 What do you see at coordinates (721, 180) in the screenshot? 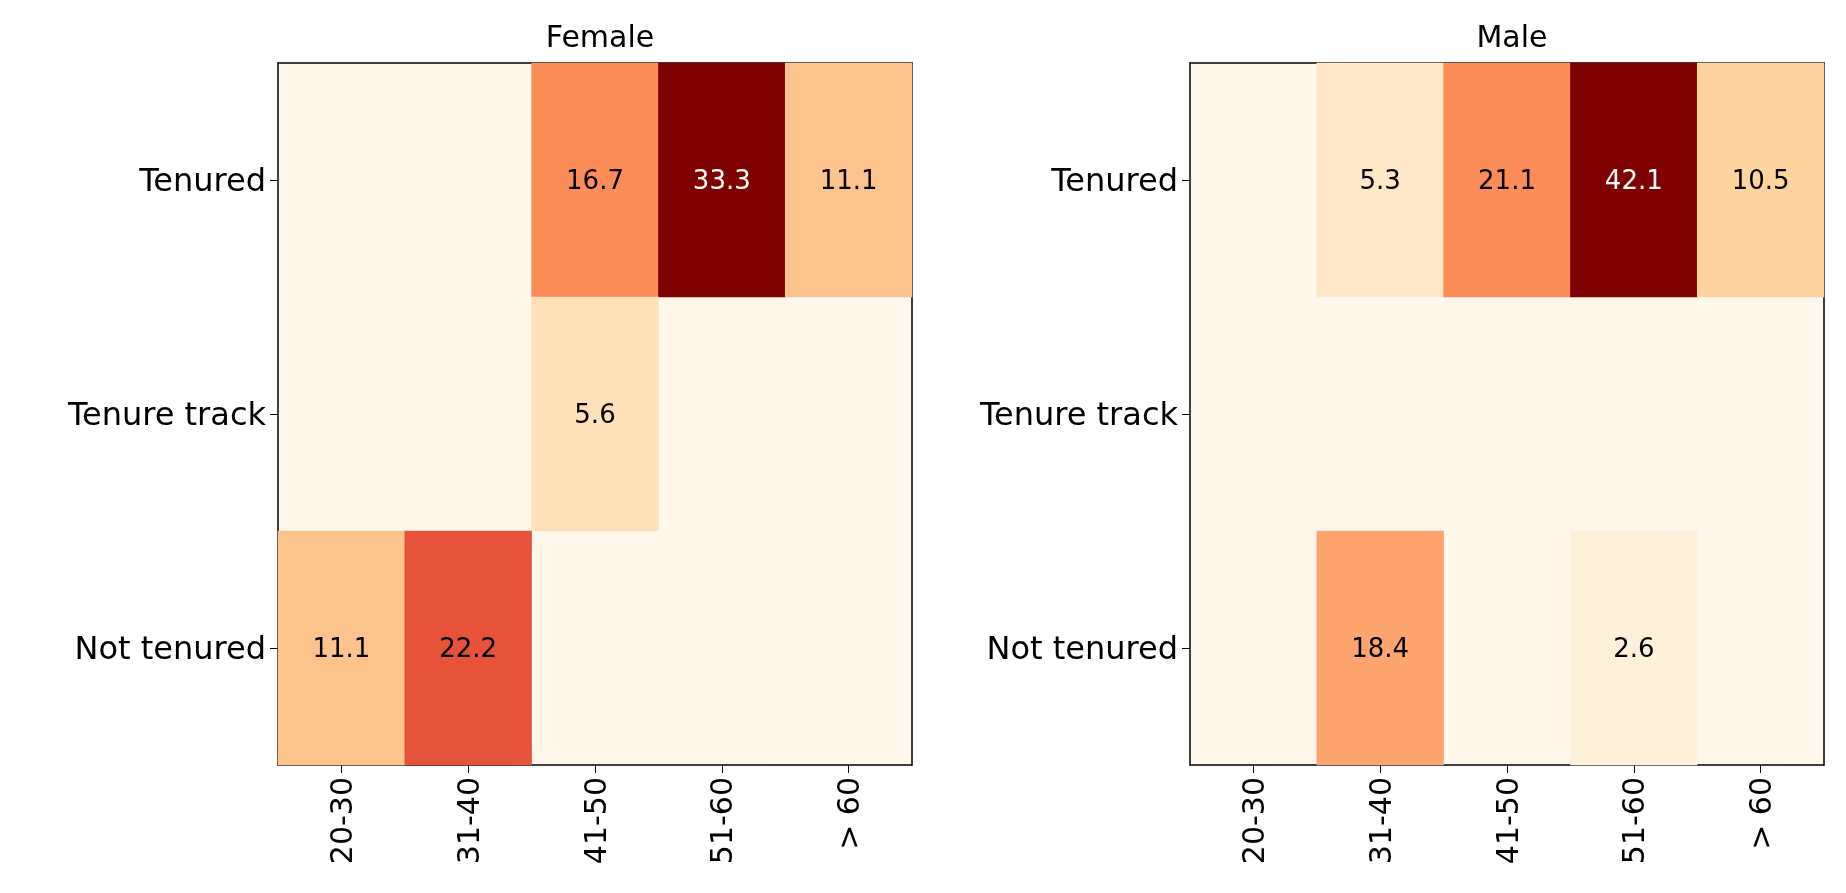
I see `data-label: 33.3` at bounding box center [721, 180].